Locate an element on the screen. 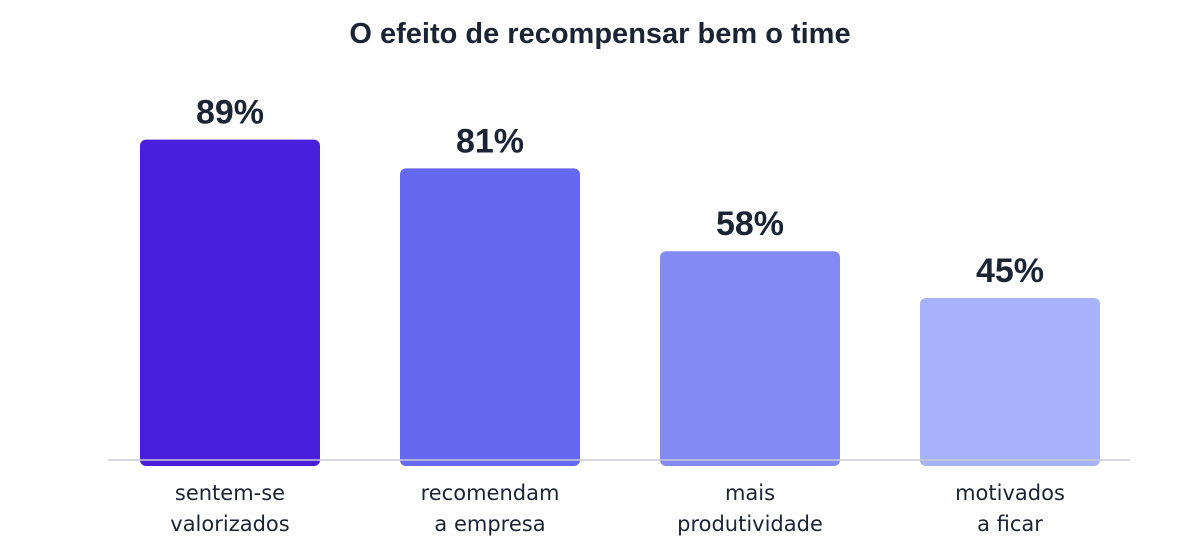  value-label-1: 81% is located at coordinates (490, 141).